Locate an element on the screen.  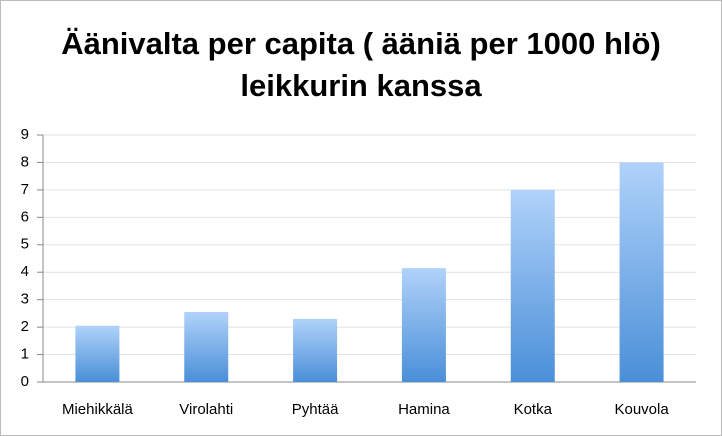
x-tick-label: Pyhtää is located at coordinates (315, 409).